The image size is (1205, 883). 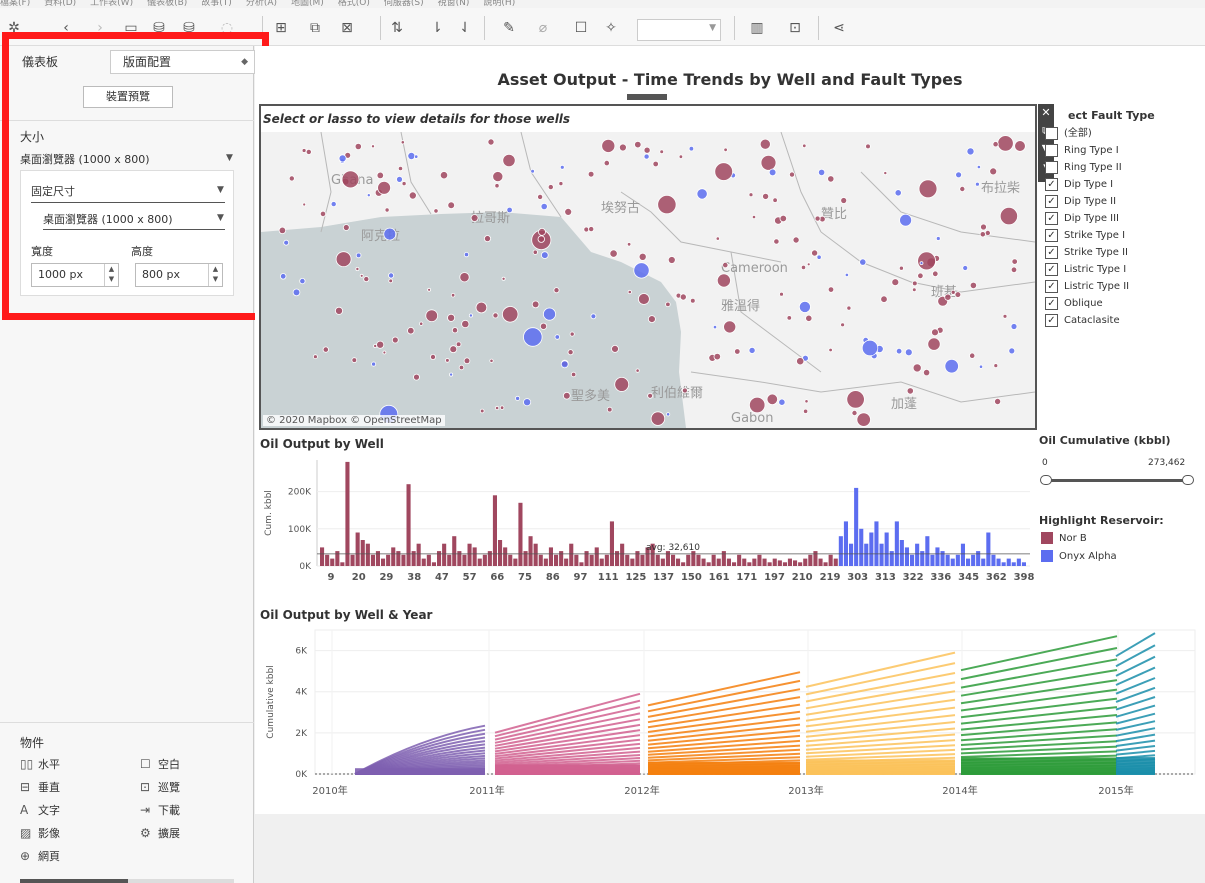 What do you see at coordinates (353, 4) in the screenshot?
I see `menu-item: 格式(O)` at bounding box center [353, 4].